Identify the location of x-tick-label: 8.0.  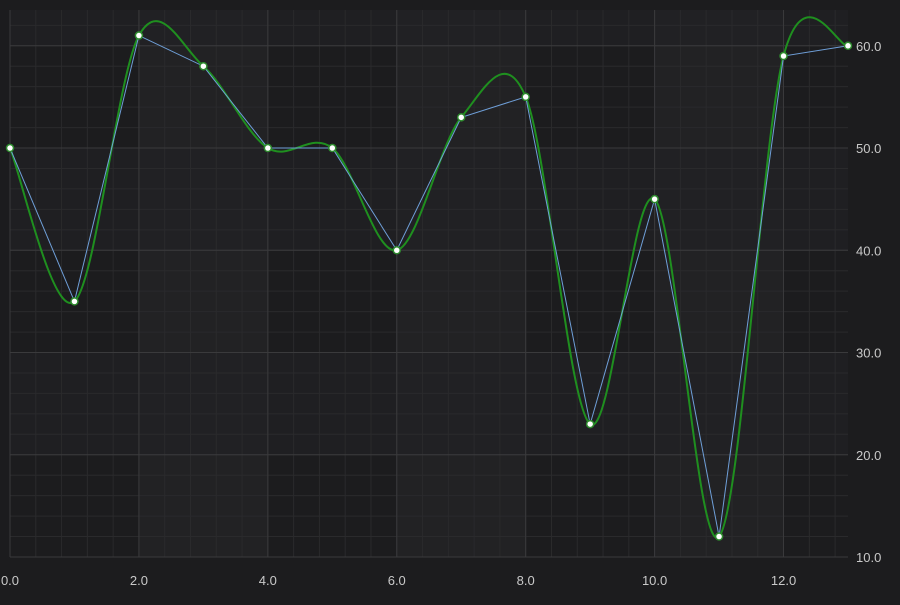
(526, 580).